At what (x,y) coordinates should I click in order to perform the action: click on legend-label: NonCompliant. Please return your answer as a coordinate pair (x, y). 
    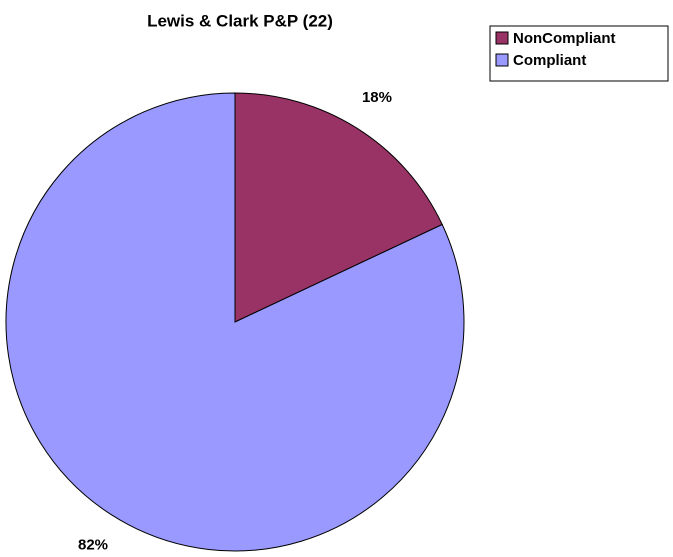
    Looking at the image, I should click on (564, 38).